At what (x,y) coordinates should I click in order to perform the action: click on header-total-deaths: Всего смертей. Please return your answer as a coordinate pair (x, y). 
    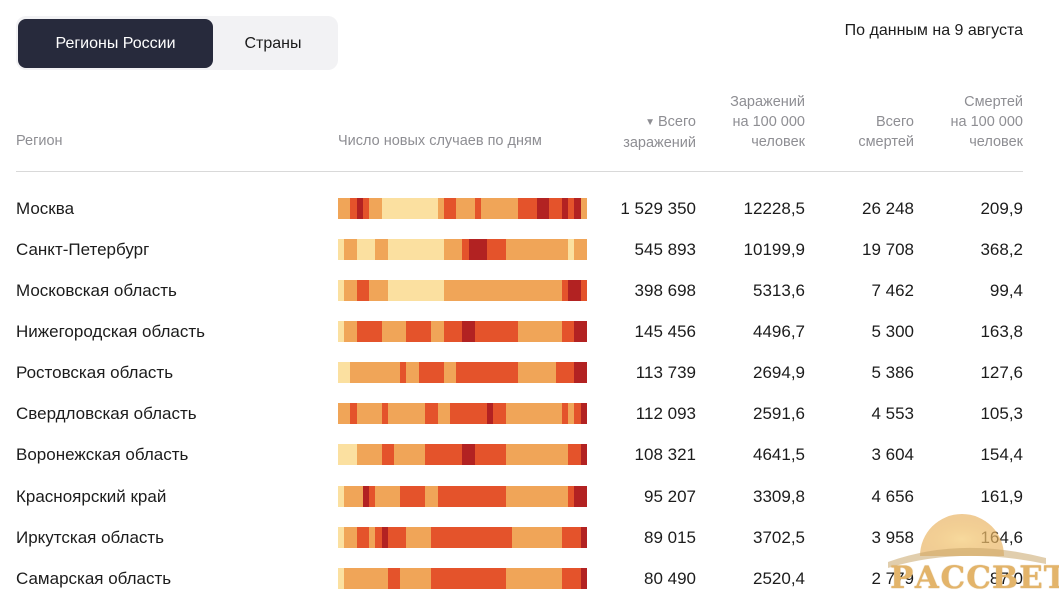
    Looking at the image, I should click on (886, 132).